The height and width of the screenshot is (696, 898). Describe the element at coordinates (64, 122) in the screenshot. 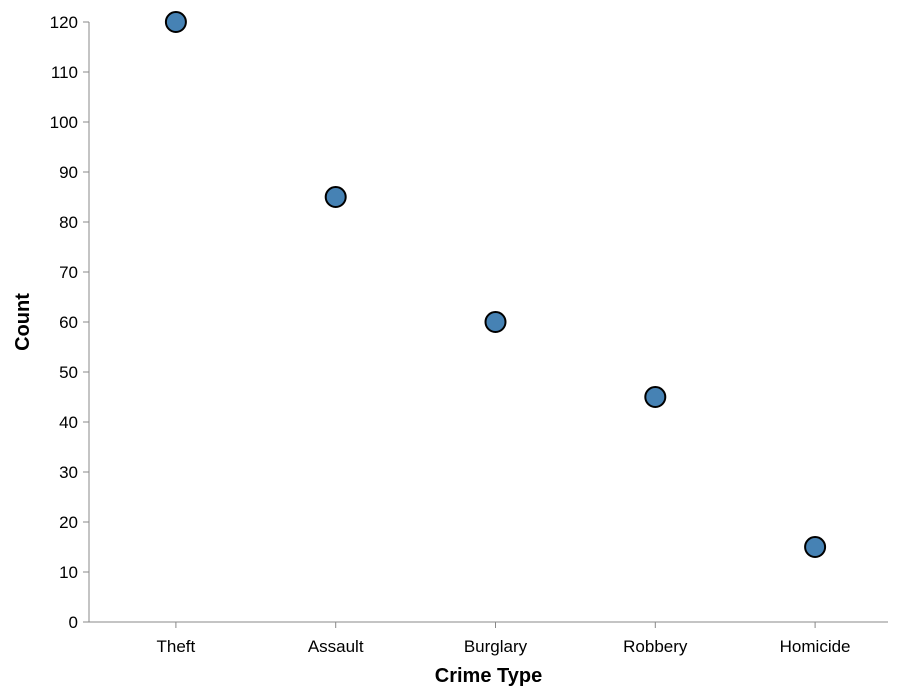

I see `y-tick-label: 100` at that location.